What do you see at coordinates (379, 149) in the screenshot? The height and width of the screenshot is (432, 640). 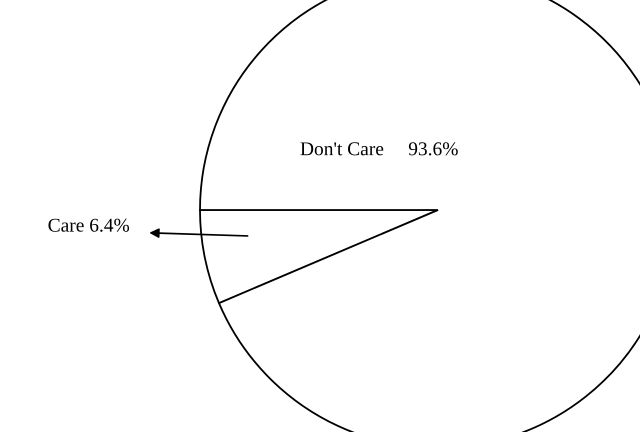 I see `slice-label: Don't Care 93.6%` at bounding box center [379, 149].